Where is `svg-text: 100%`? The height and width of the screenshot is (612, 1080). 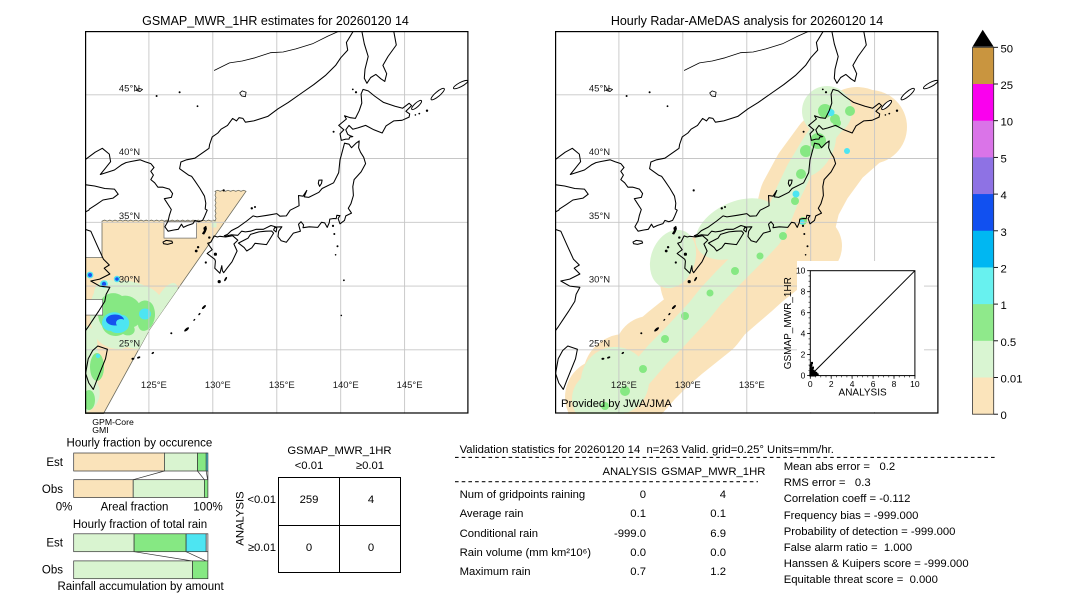
svg-text: 100% is located at coordinates (207, 508).